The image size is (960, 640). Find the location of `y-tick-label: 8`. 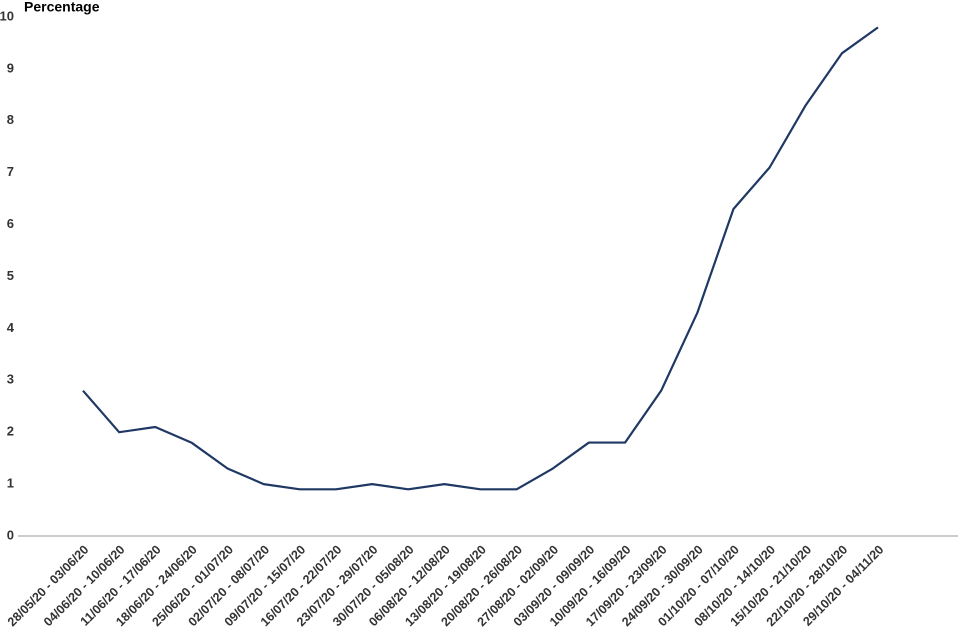

y-tick-label: 8 is located at coordinates (10, 119).